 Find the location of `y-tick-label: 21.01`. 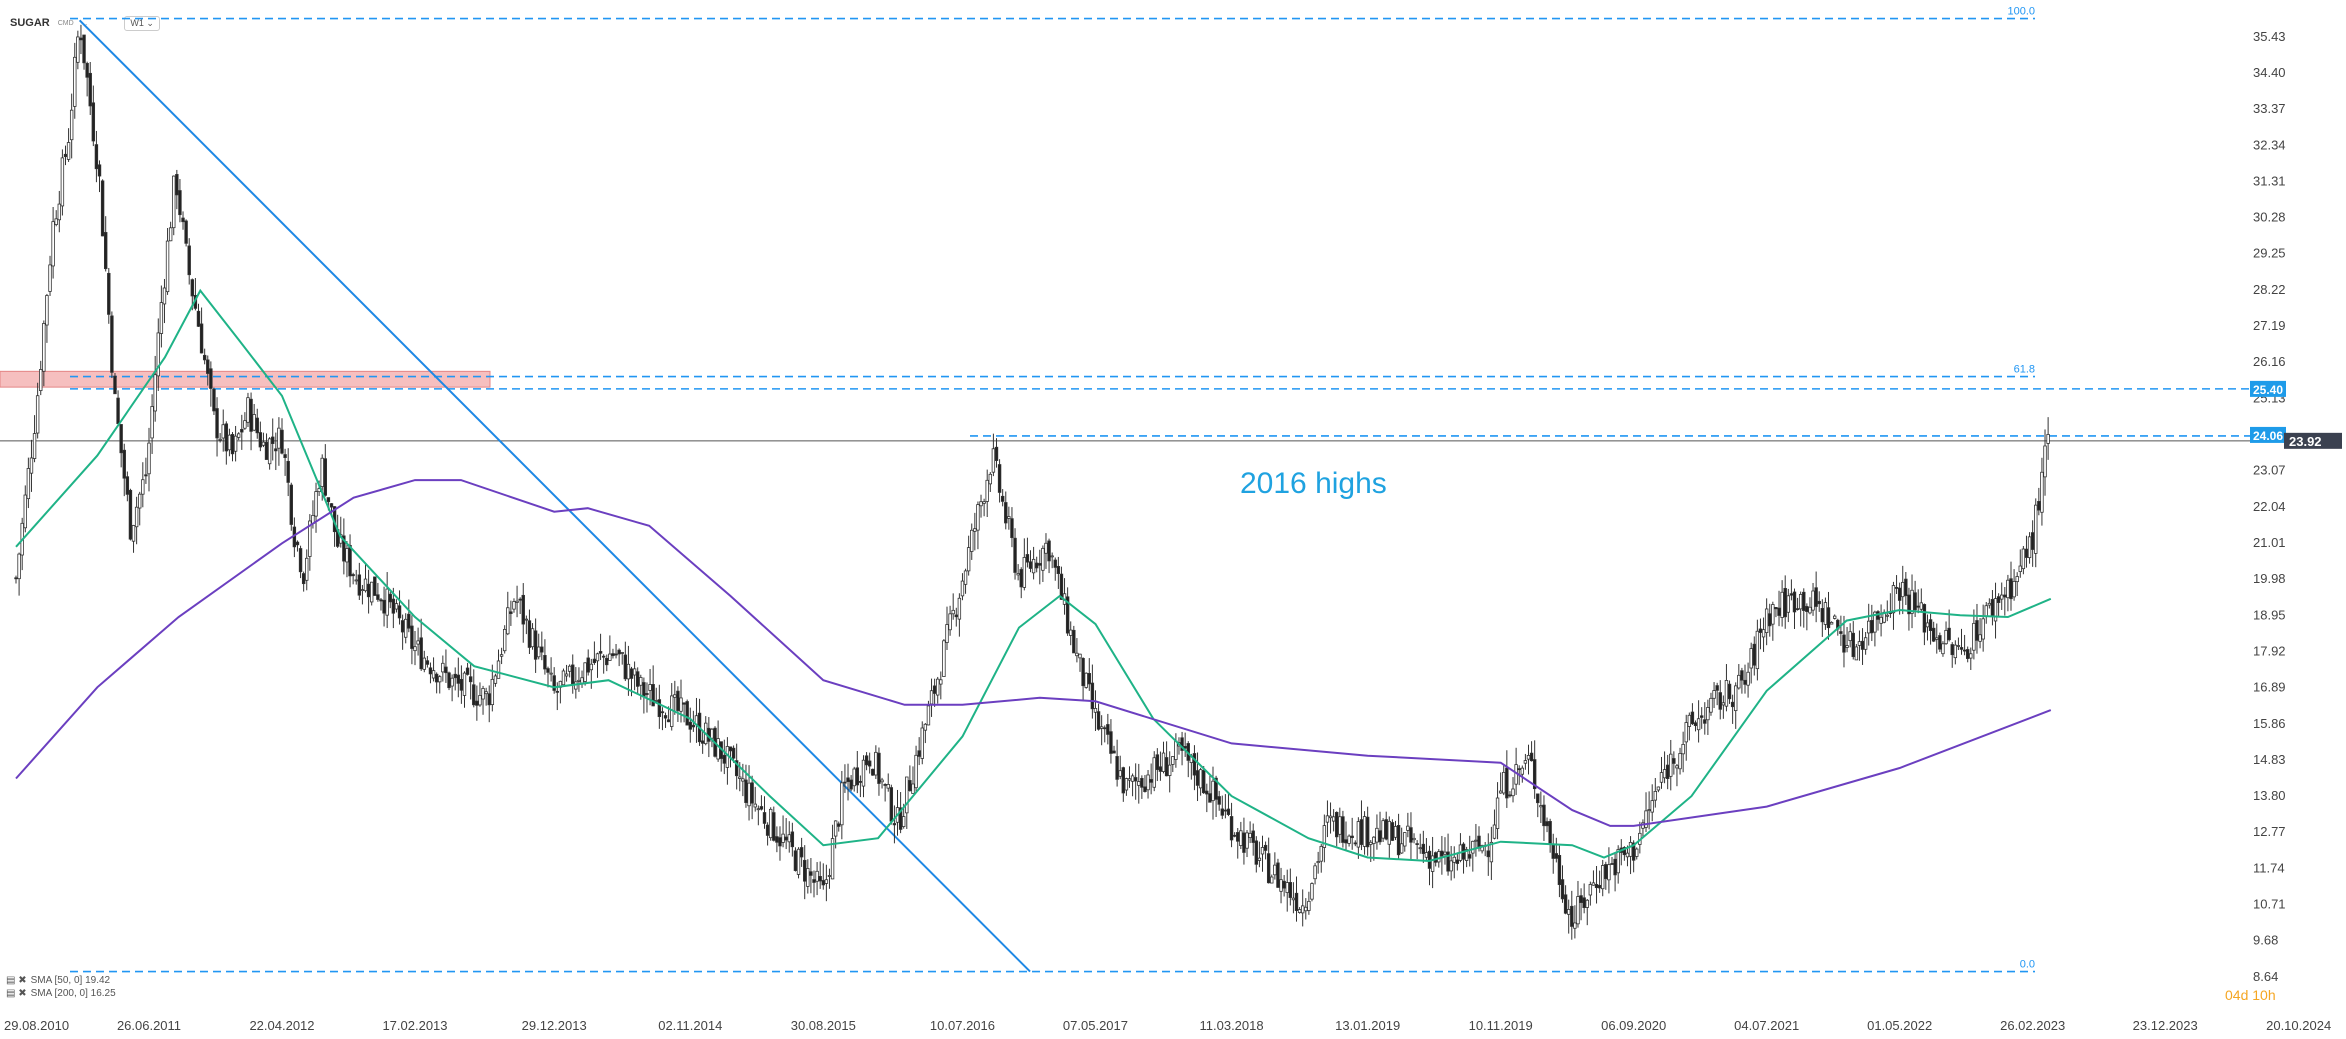

y-tick-label: 21.01 is located at coordinates (2269, 542).